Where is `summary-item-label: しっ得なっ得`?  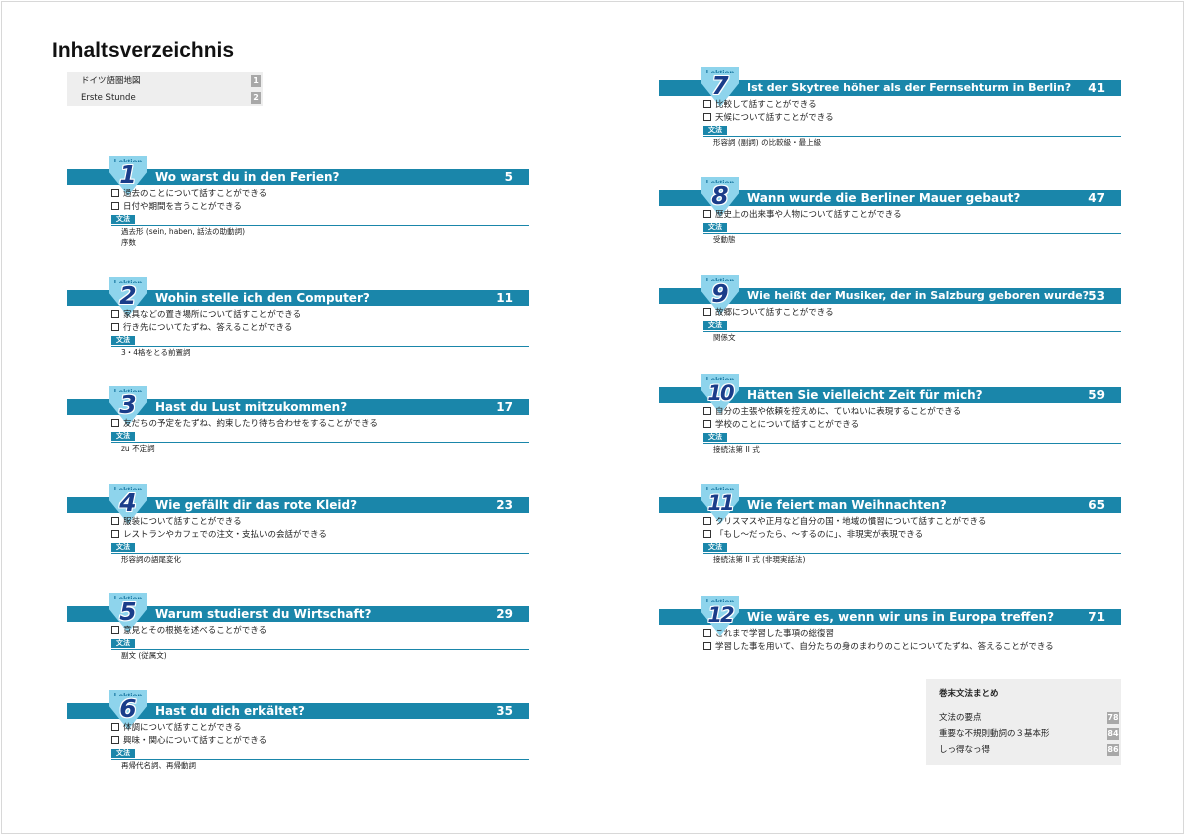
summary-item-label: しっ得なっ得 is located at coordinates (965, 750).